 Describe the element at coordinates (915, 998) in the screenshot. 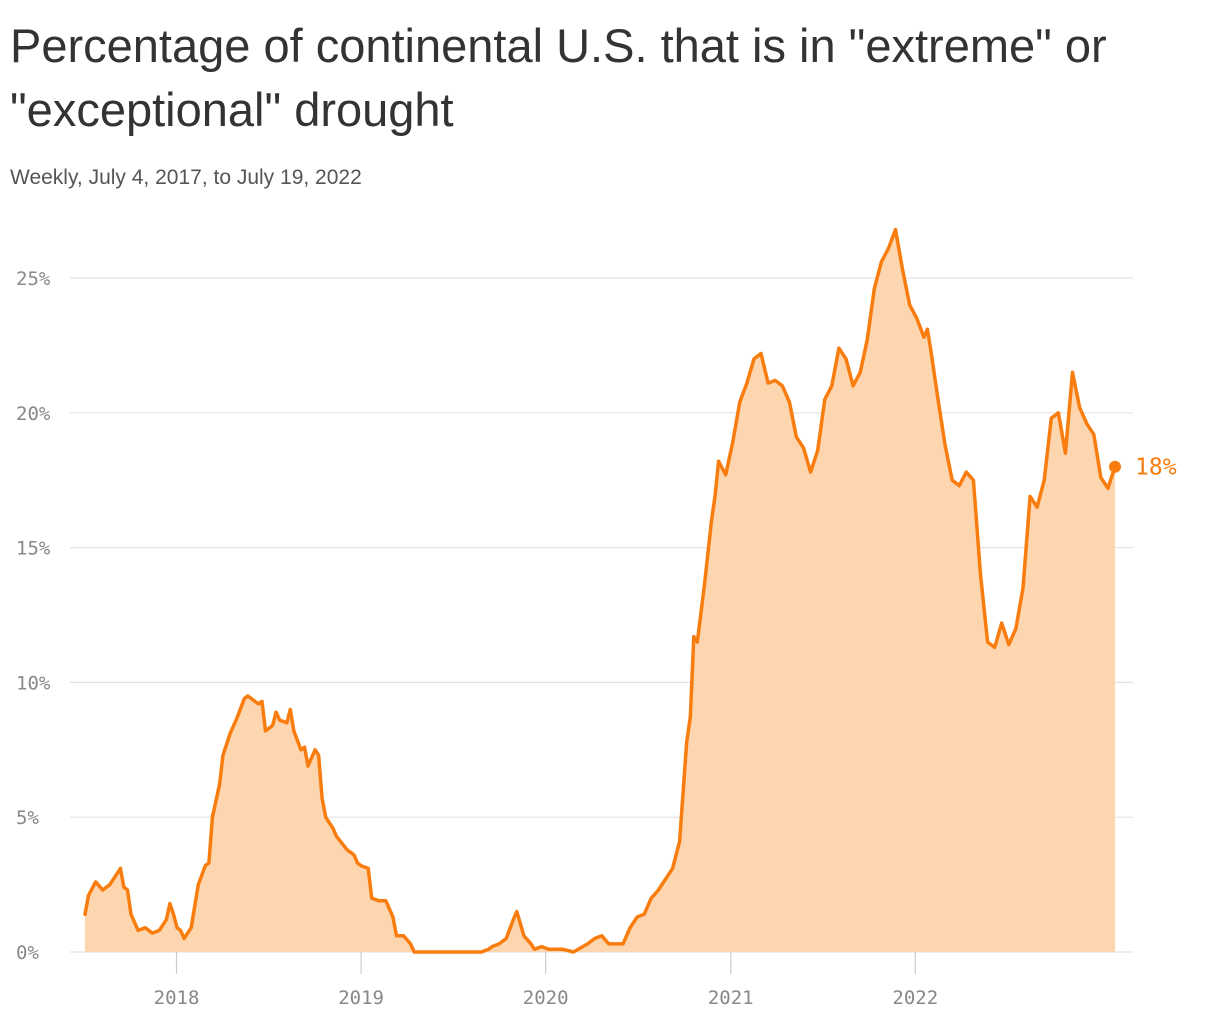

I see `x-tick-label: 2022` at that location.